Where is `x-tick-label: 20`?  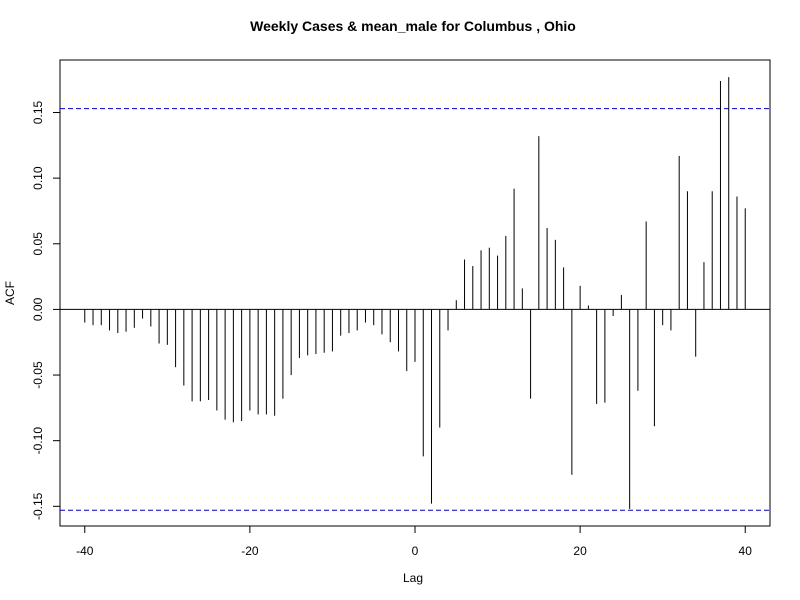
x-tick-label: 20 is located at coordinates (580, 551).